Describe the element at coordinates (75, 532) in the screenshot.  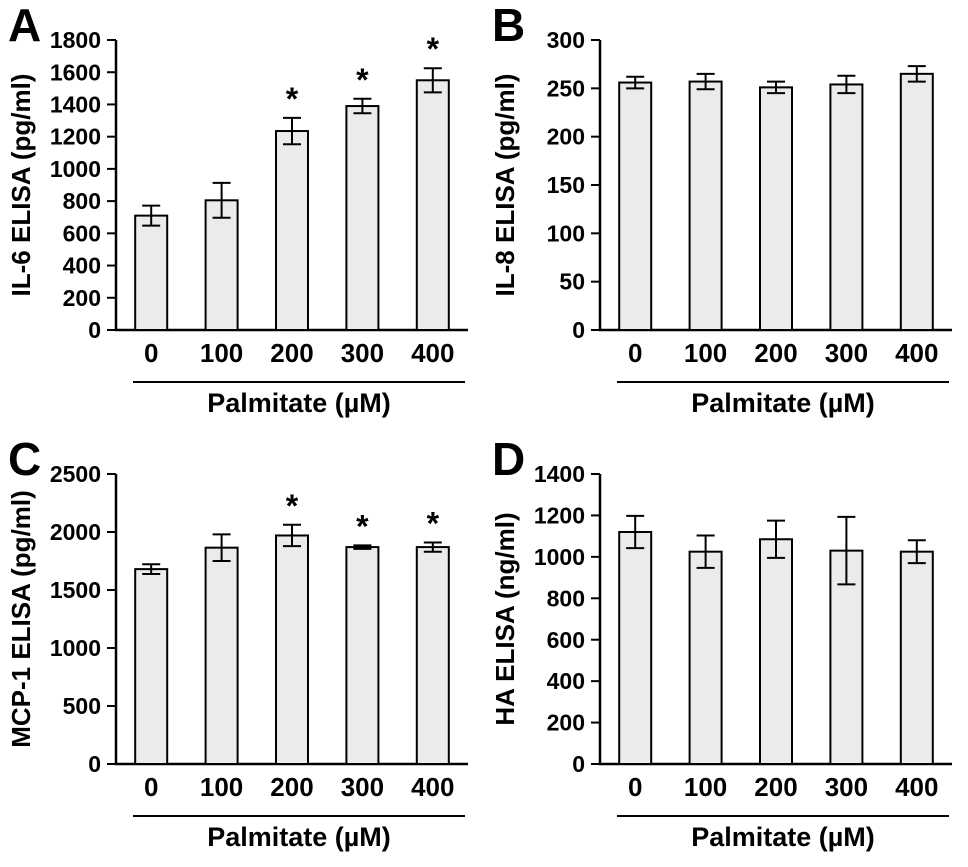
I see `y-tick-label: 2000` at that location.